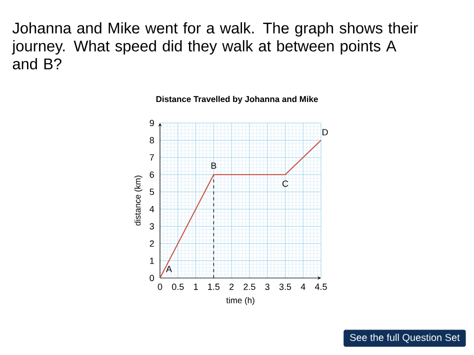  Describe the element at coordinates (285, 287) in the screenshot. I see `x-tick-label: 3.5` at that location.